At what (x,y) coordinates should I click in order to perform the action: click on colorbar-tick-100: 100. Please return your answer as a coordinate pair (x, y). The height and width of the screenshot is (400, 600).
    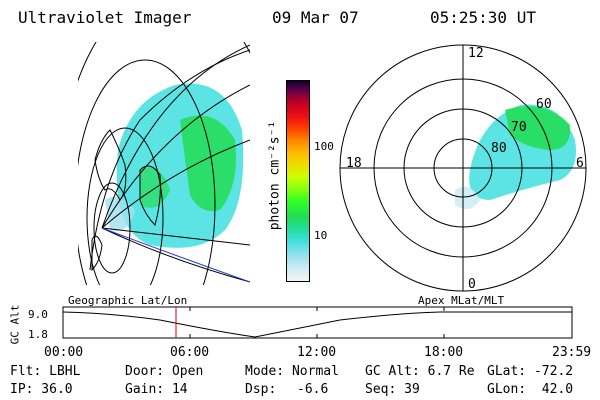
    Looking at the image, I should click on (324, 146).